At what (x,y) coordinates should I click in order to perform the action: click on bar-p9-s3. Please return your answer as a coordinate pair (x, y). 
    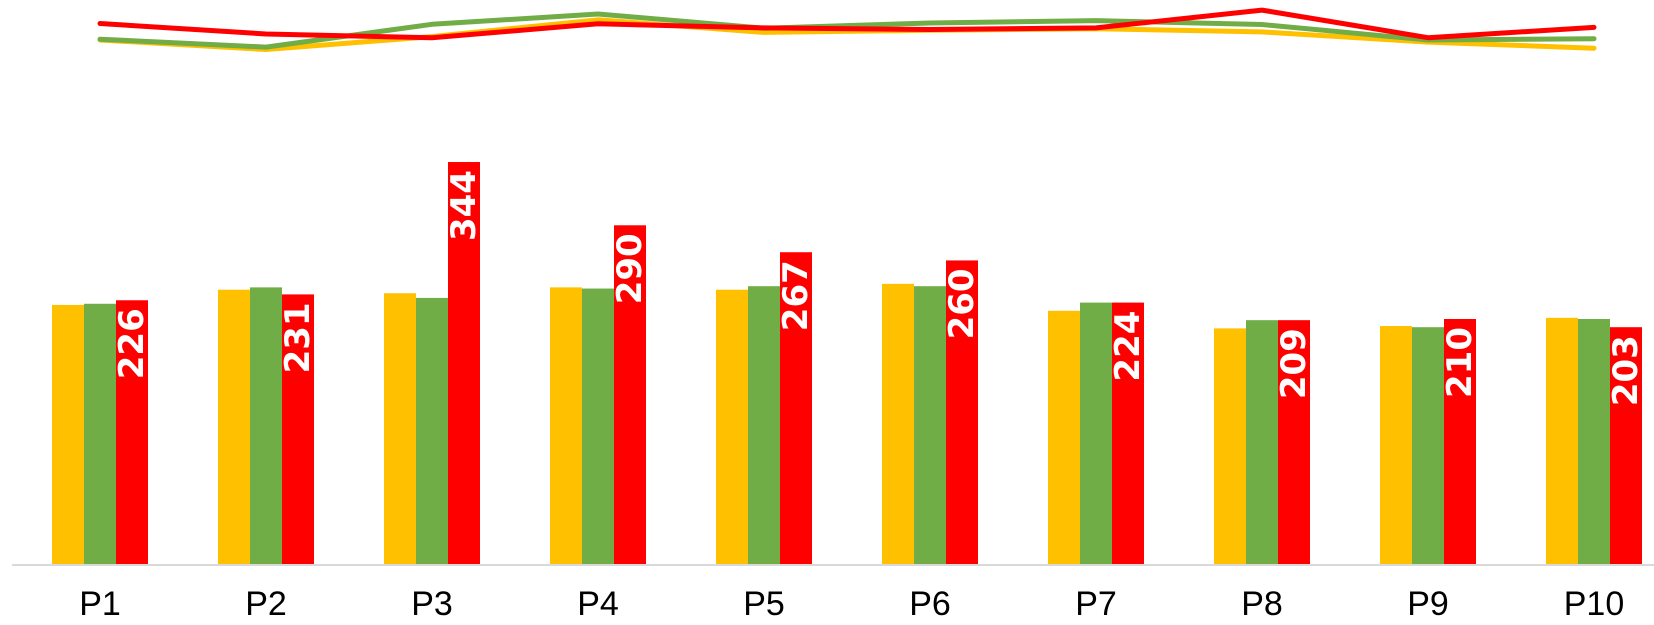
    Looking at the image, I should click on (1460, 442).